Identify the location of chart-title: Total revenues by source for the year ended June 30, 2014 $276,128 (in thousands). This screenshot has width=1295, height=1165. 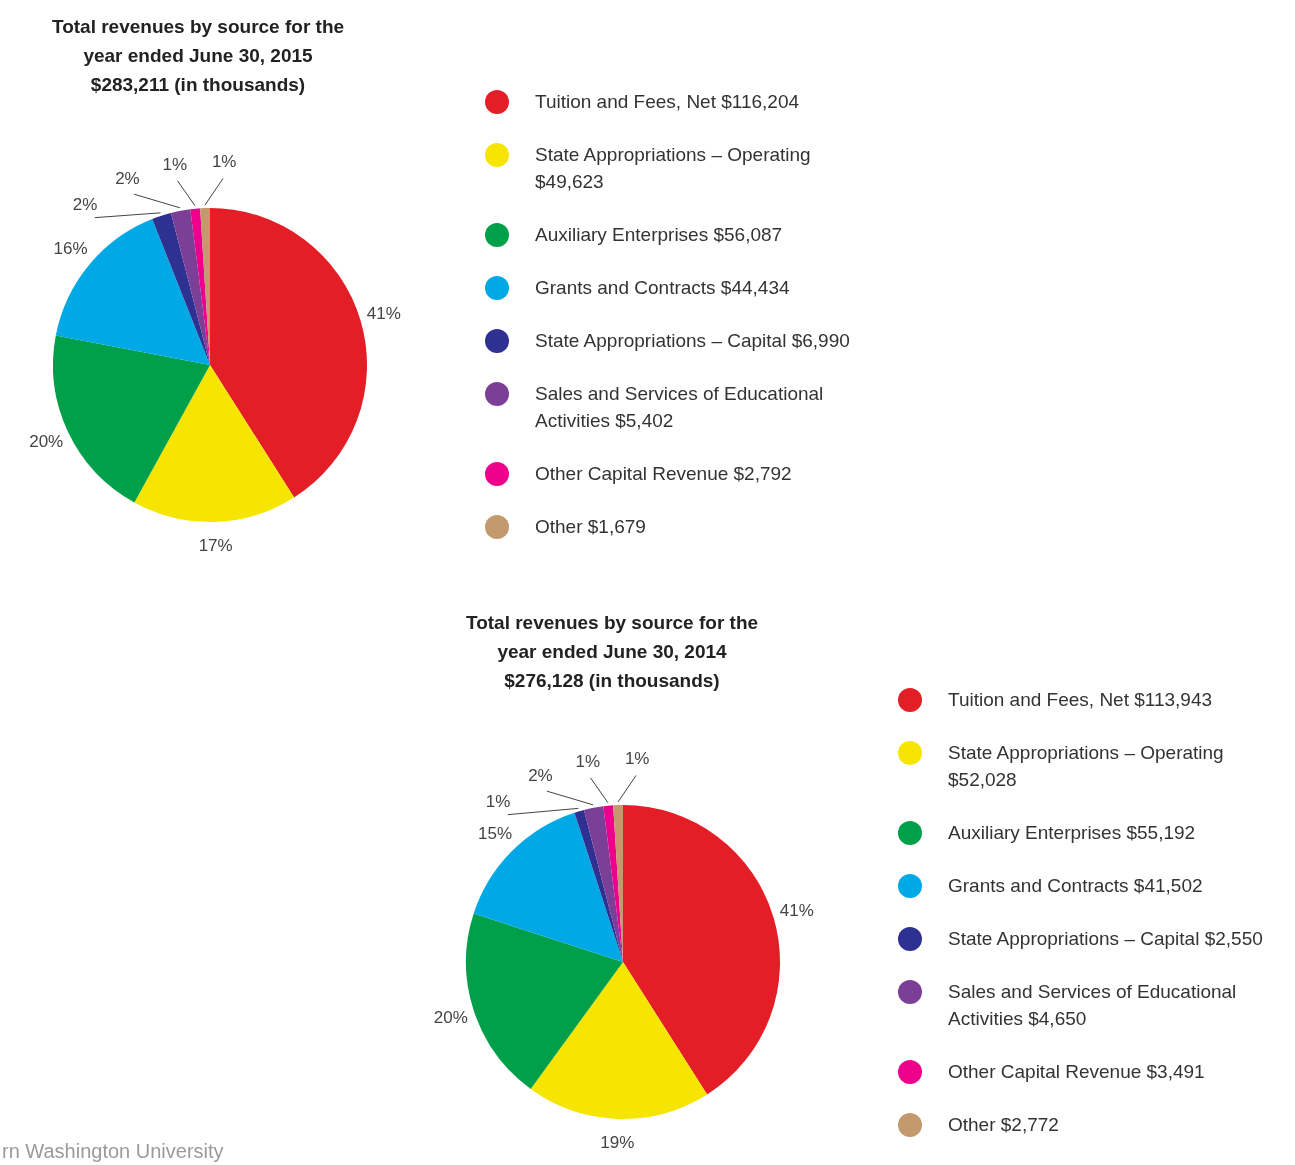
(612, 652).